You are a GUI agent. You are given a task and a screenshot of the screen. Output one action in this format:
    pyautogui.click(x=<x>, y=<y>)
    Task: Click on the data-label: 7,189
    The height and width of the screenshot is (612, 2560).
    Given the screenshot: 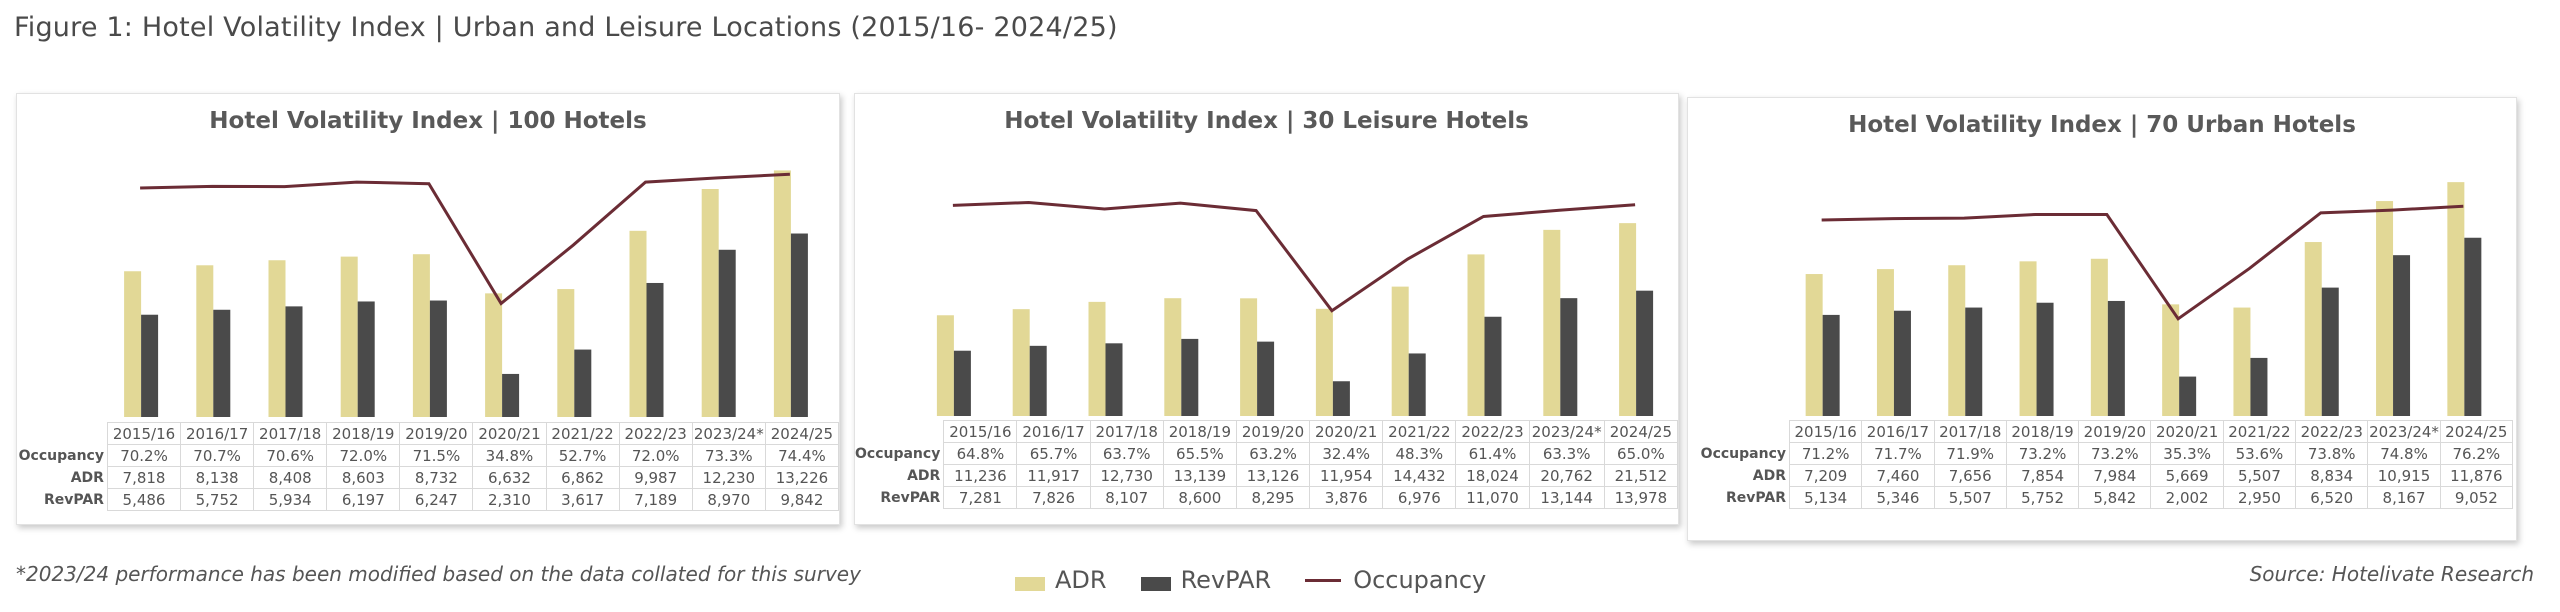 What is the action you would take?
    pyautogui.click(x=655, y=499)
    